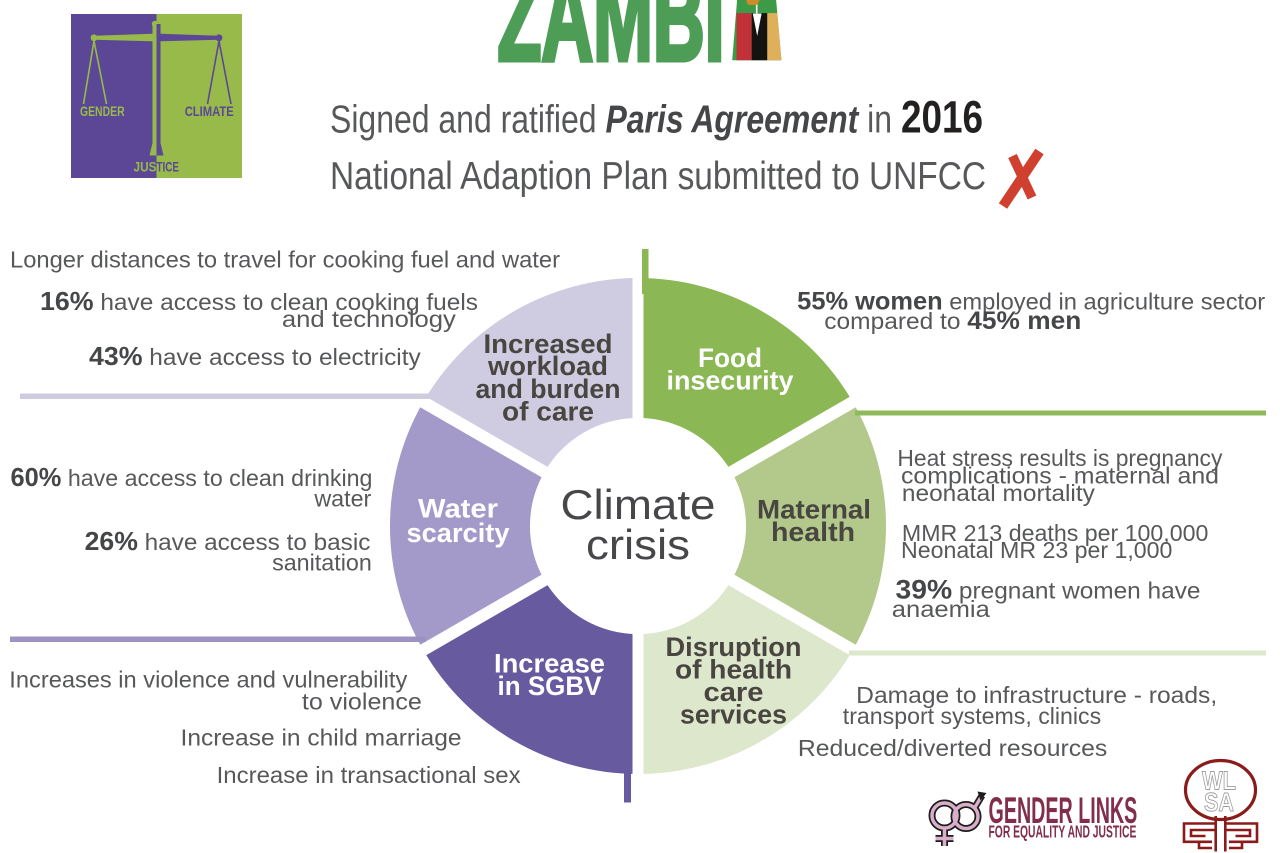 The image size is (1280, 853). What do you see at coordinates (321, 737) in the screenshot?
I see `svg-text: Increase in child marriage` at bounding box center [321, 737].